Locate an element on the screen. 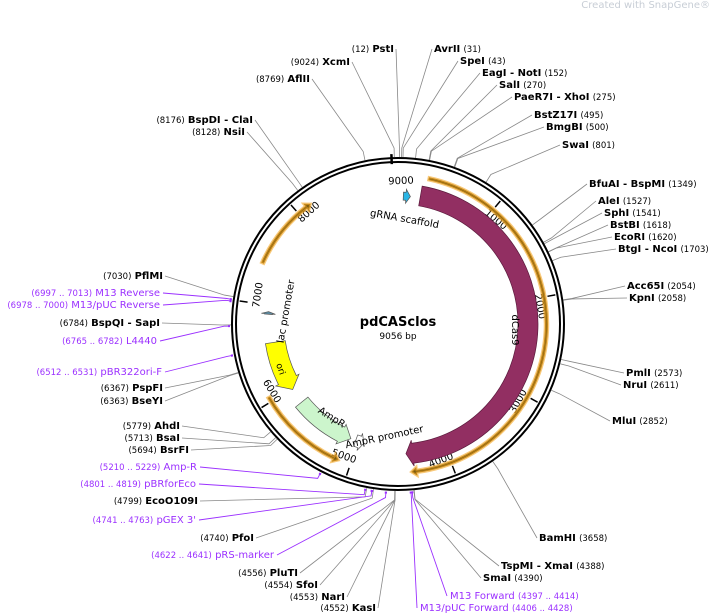  enzyme-site-label: (5694) BsrFI is located at coordinates (158, 450).